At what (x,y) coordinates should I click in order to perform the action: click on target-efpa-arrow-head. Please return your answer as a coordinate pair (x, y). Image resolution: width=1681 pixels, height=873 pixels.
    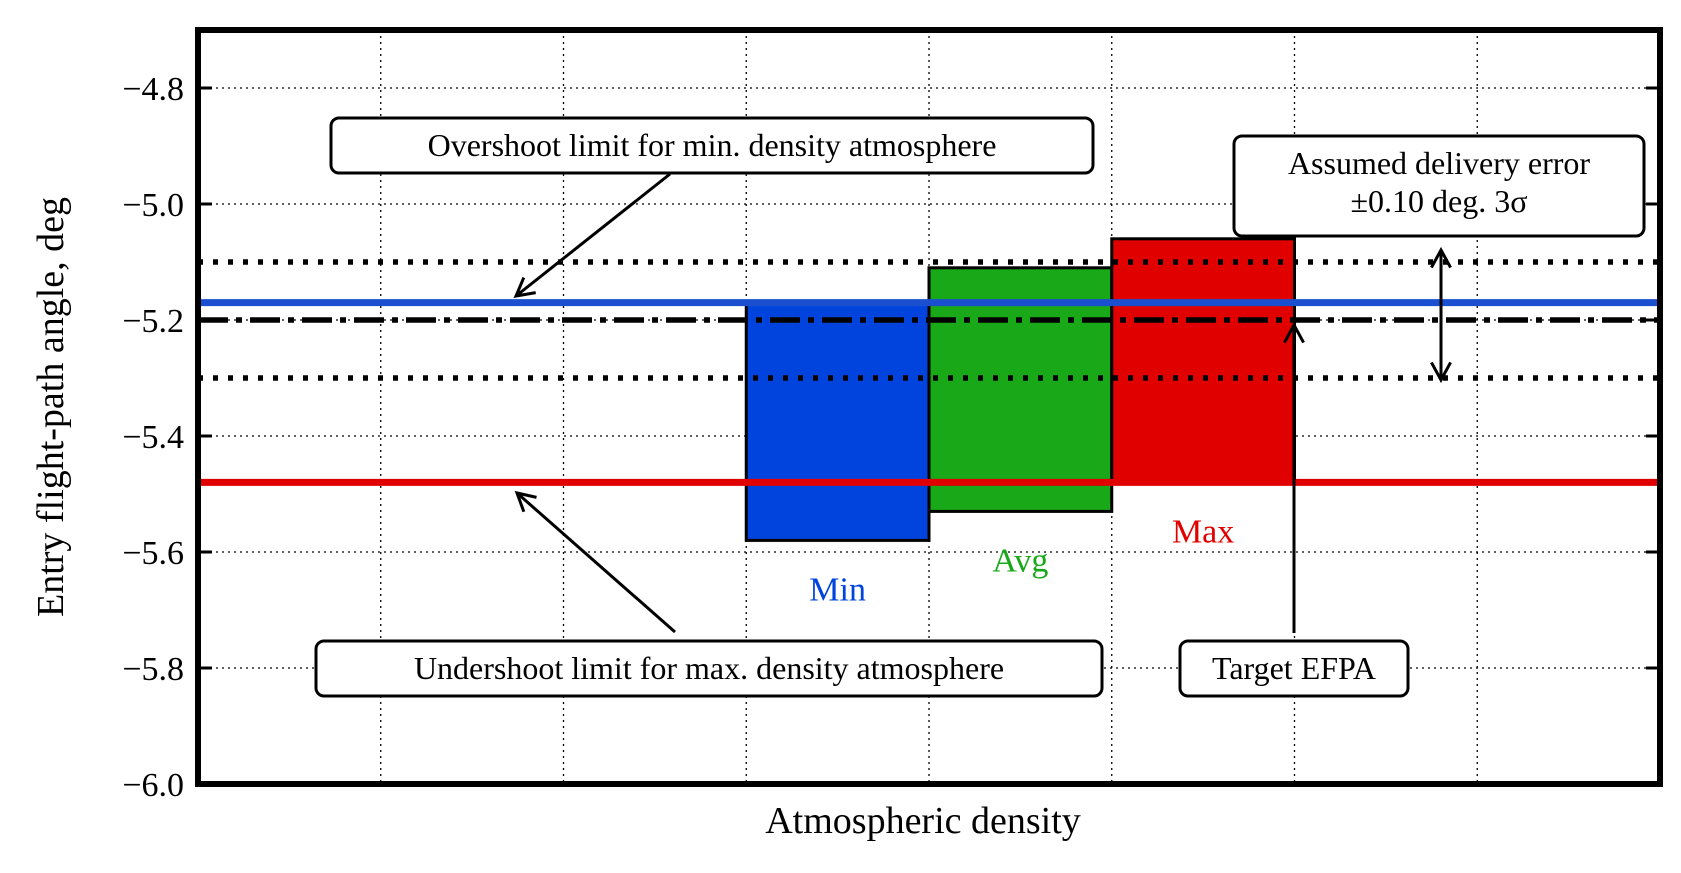
    Looking at the image, I should click on (1294, 332).